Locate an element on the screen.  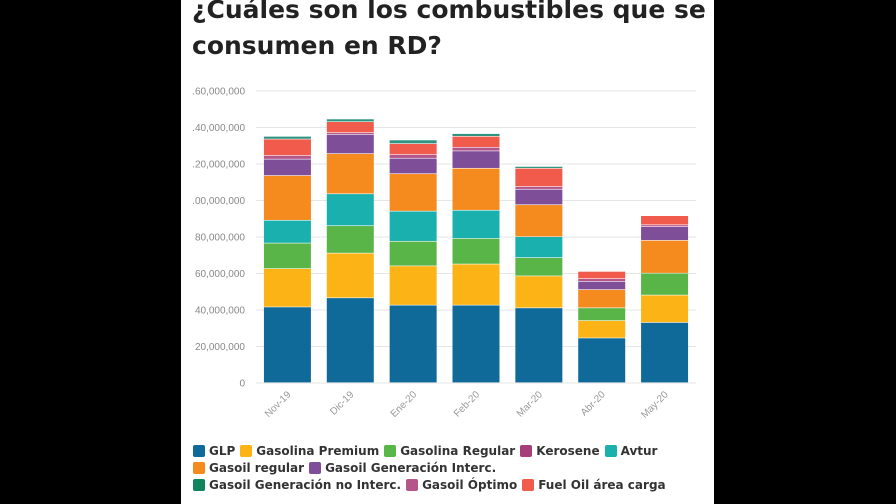
legend-label: Gasoil Generación no Interc. is located at coordinates (305, 485).